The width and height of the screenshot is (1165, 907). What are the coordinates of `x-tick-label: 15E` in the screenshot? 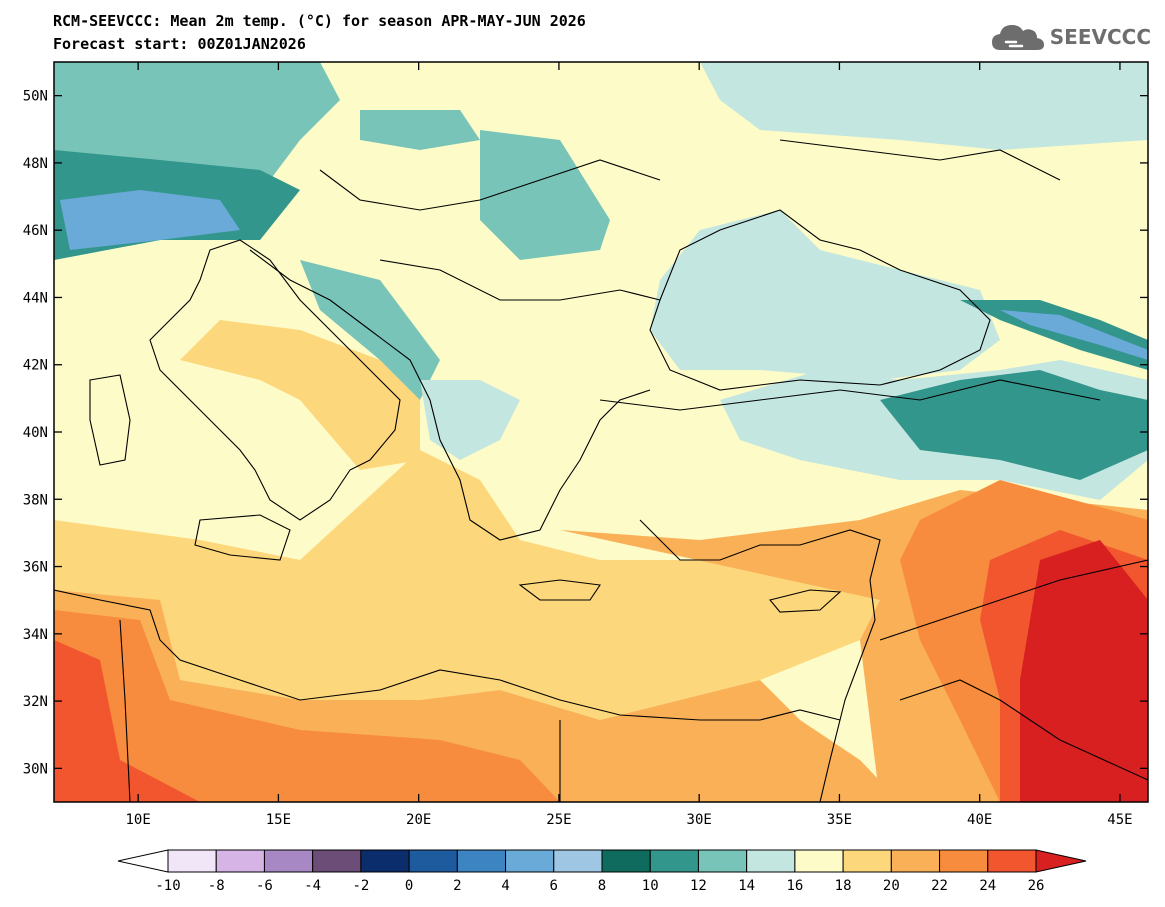 It's located at (278, 820).